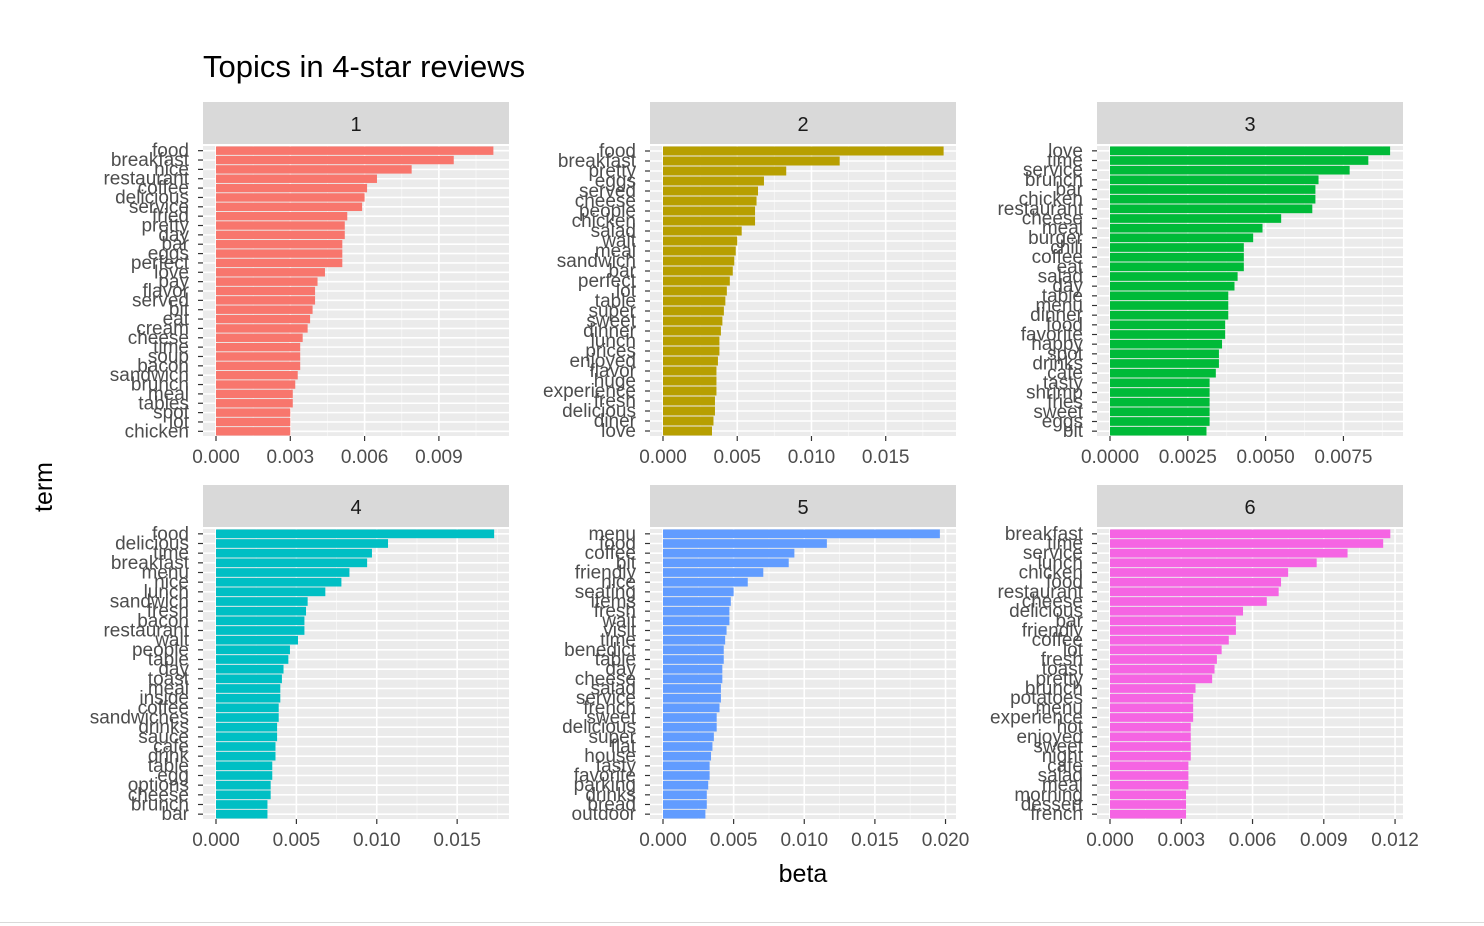 Image resolution: width=1484 pixels, height=926 pixels. Describe the element at coordinates (262, 328) in the screenshot. I see `bar-cream` at that location.